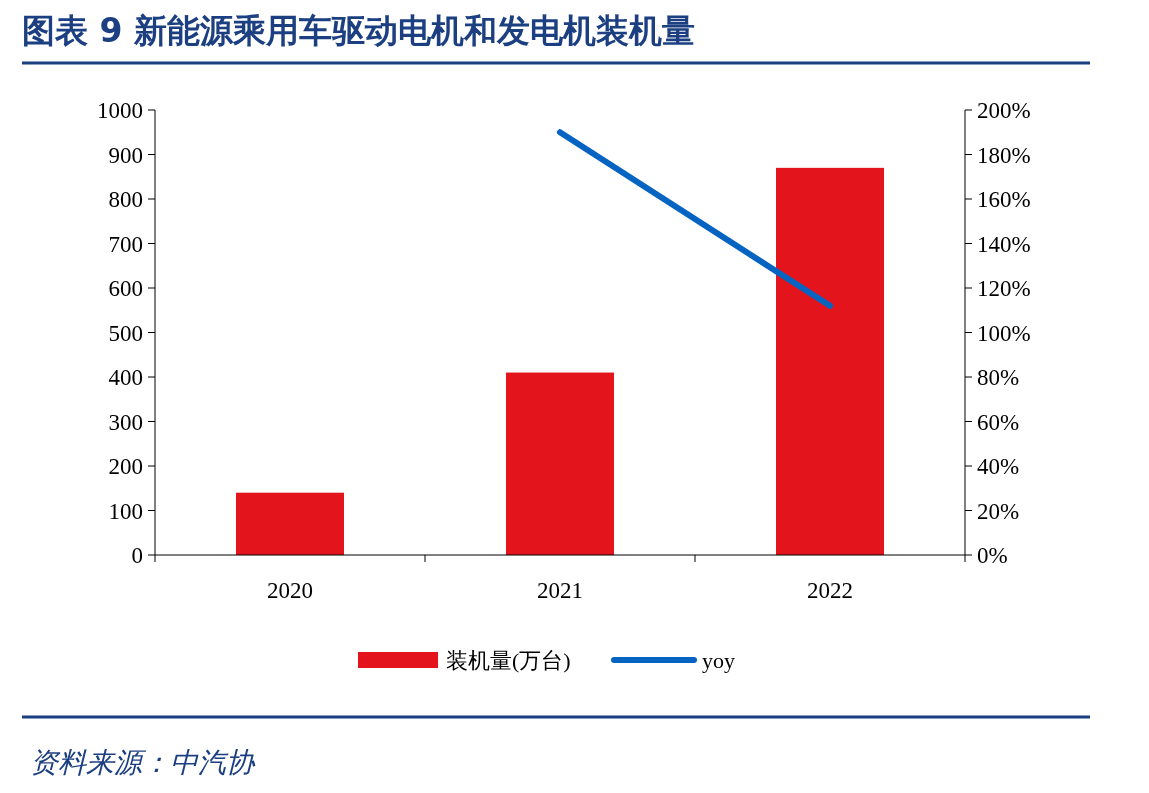  What do you see at coordinates (998, 422) in the screenshot?
I see `y2-tick-label: 60%` at bounding box center [998, 422].